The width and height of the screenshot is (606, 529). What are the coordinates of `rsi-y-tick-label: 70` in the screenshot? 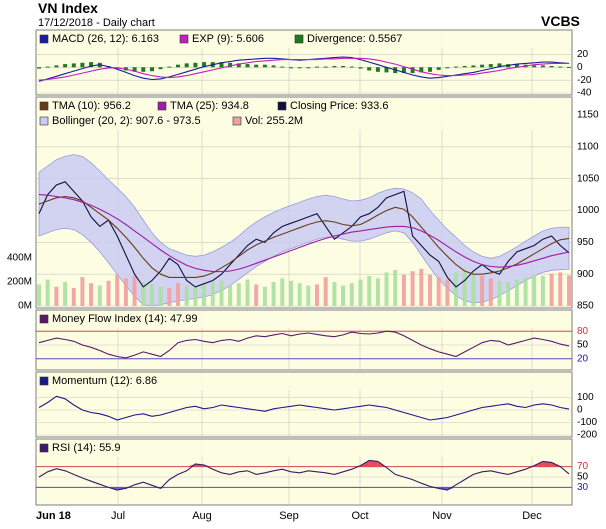 It's located at (583, 466).